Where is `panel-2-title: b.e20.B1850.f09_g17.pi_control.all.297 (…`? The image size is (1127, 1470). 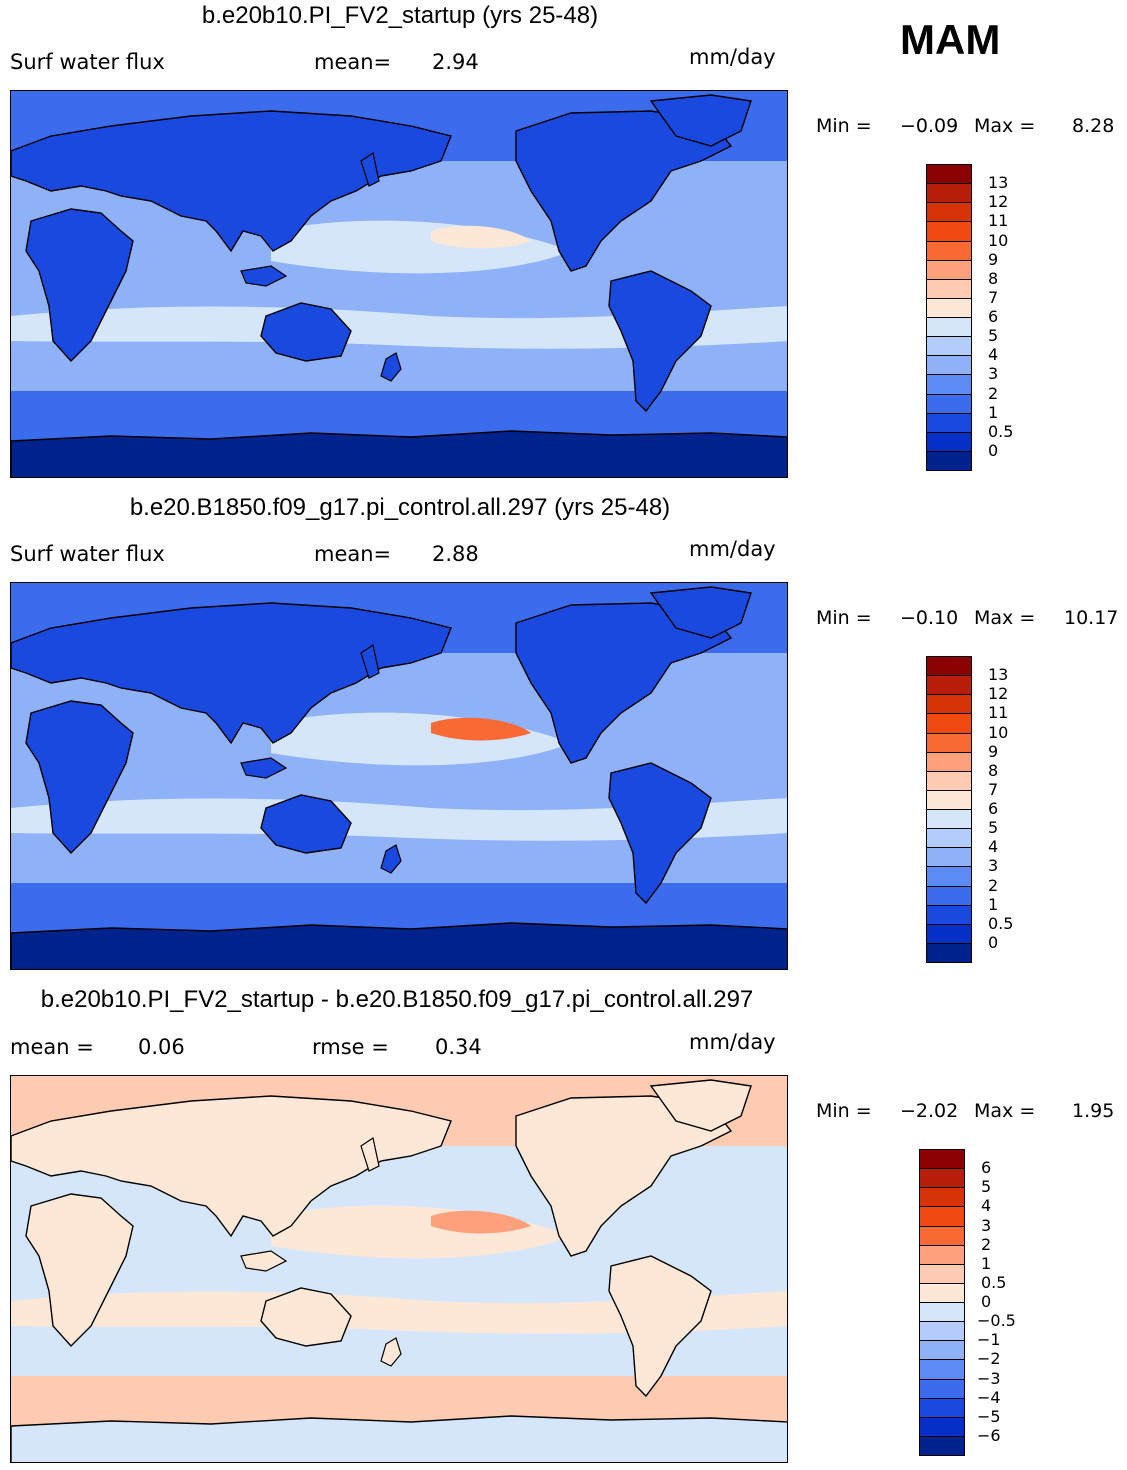
panel-2-title: b.e20.B1850.f09_g17.pi_control.all.297 (… is located at coordinates (400, 507).